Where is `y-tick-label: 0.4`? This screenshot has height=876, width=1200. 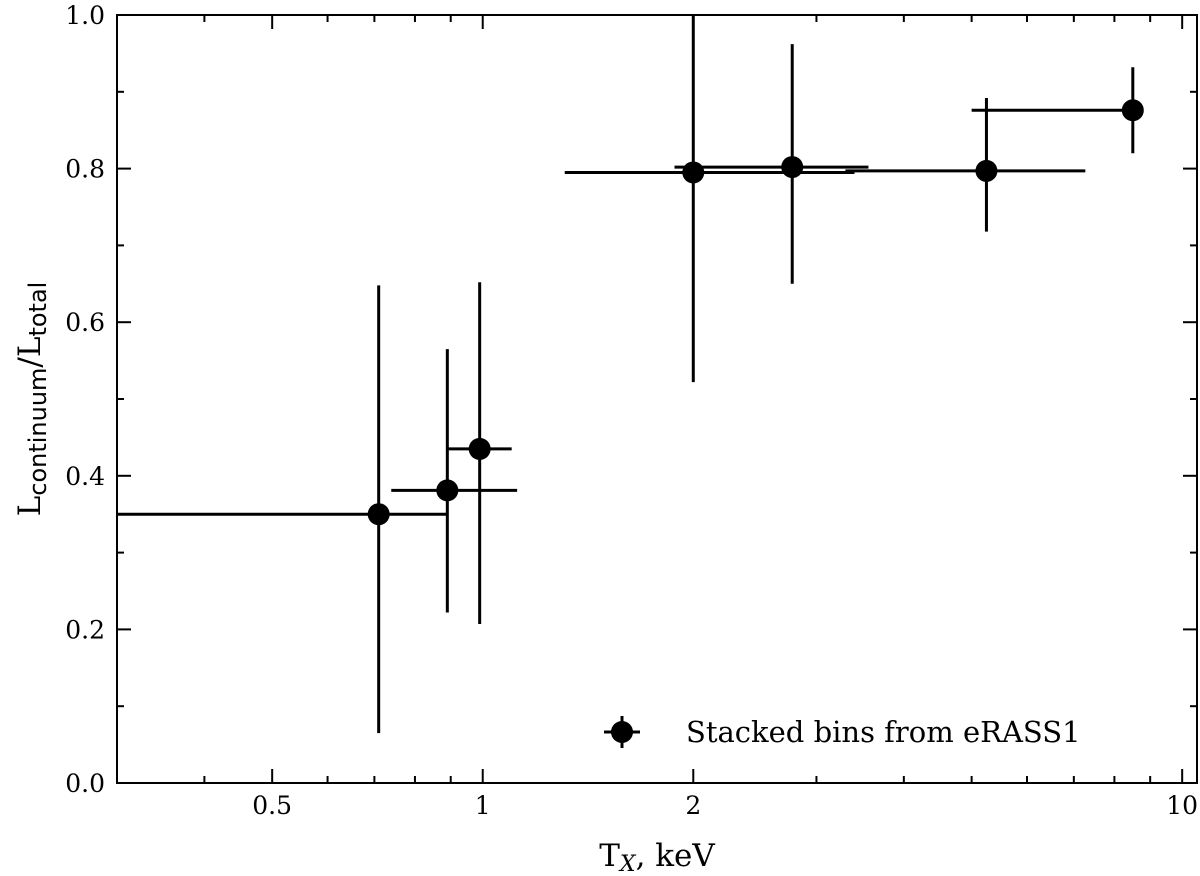 y-tick-label: 0.4 is located at coordinates (85, 476).